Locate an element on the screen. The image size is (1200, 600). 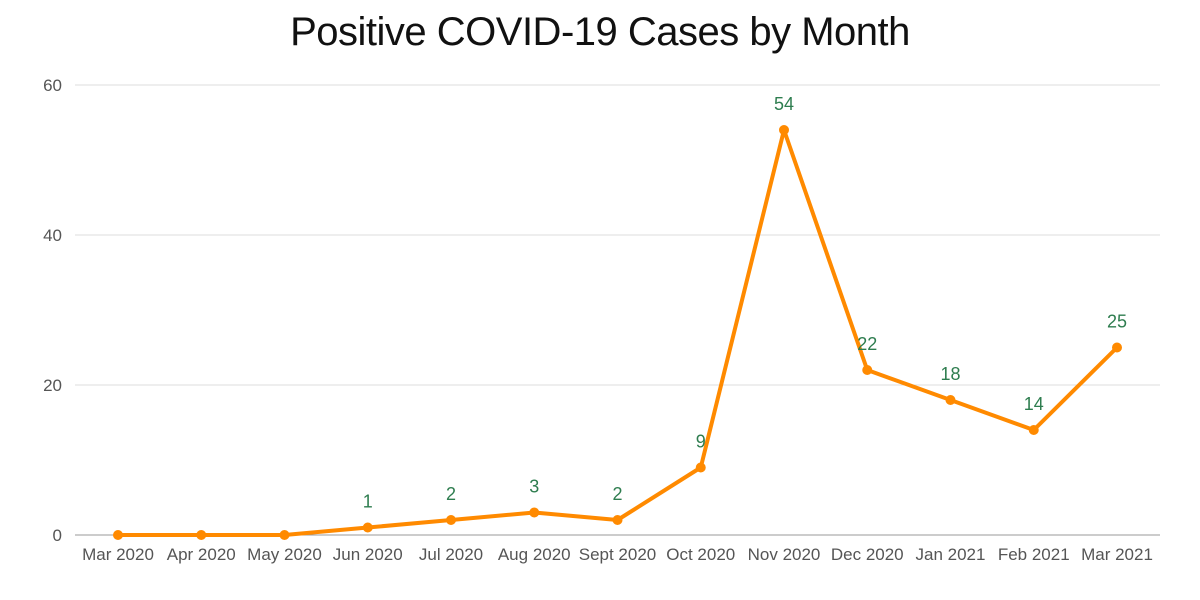
data-label: 18 is located at coordinates (950, 374).